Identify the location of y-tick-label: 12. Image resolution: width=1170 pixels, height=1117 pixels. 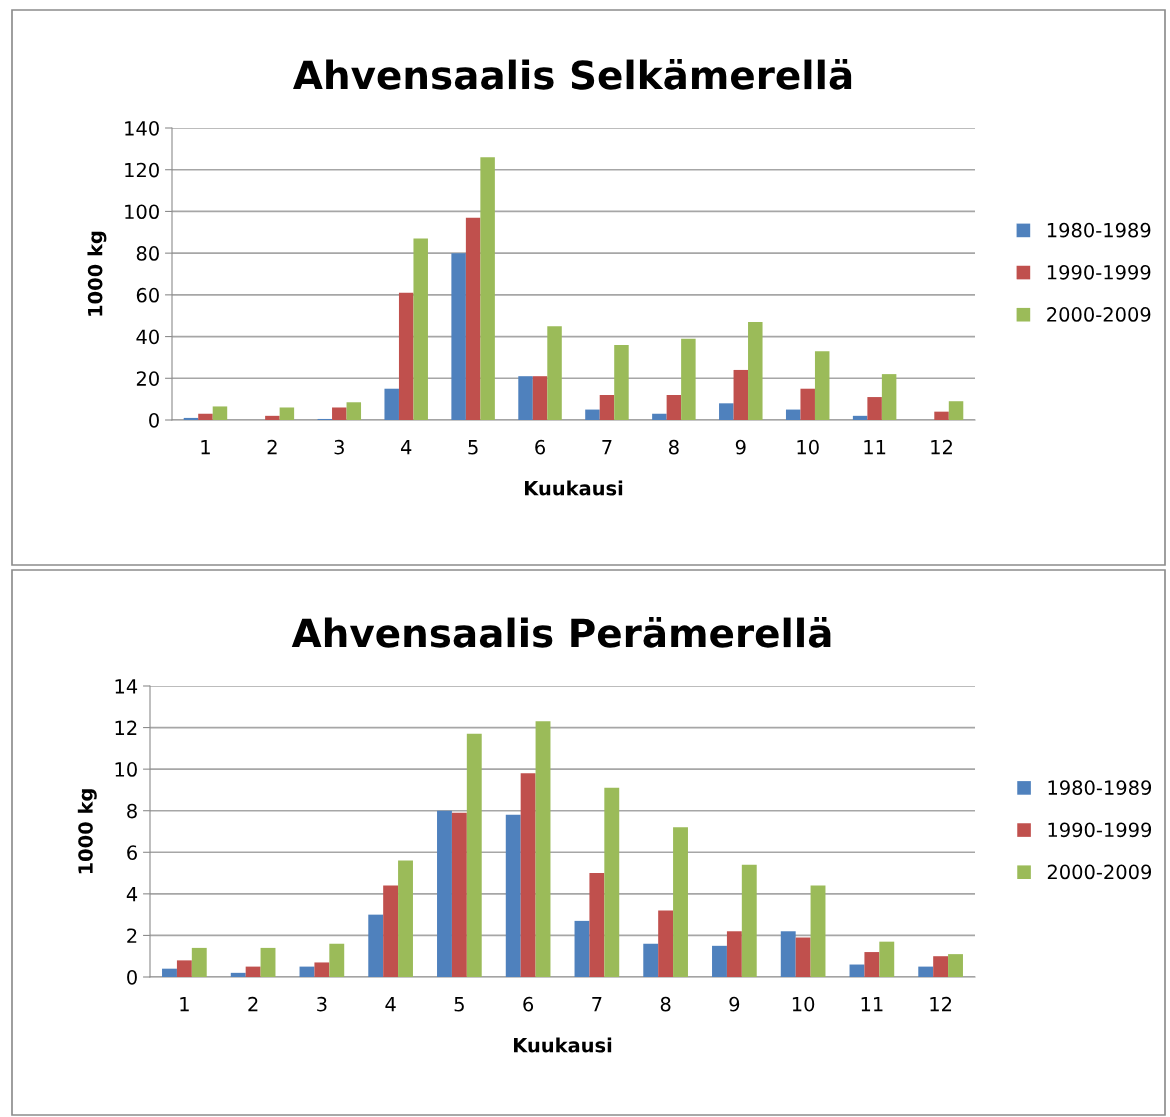
(126, 727).